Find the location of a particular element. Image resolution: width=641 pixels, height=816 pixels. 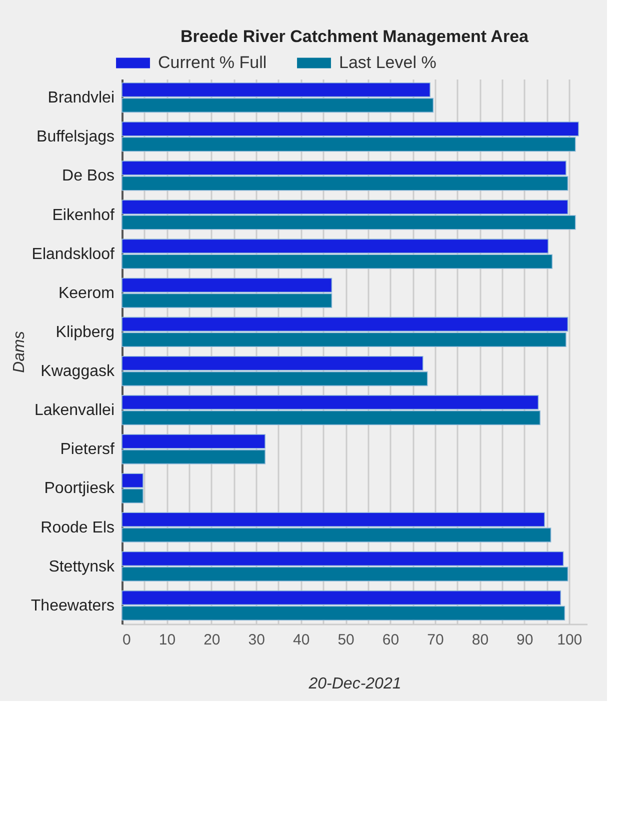

y-tick-label: Kwaggask is located at coordinates (78, 371).